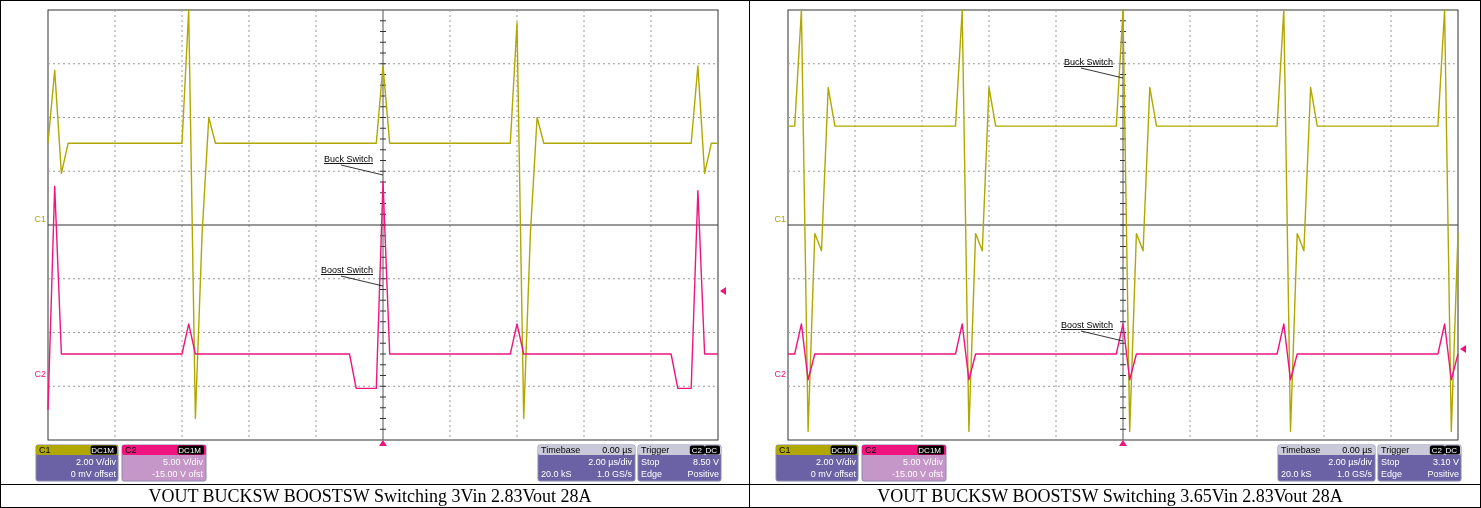  Describe the element at coordinates (1110, 496) in the screenshot. I see `text: VOUT BUCKSW BOOSTSW Switching 3.65Vin 2.83Vout 28A` at that location.